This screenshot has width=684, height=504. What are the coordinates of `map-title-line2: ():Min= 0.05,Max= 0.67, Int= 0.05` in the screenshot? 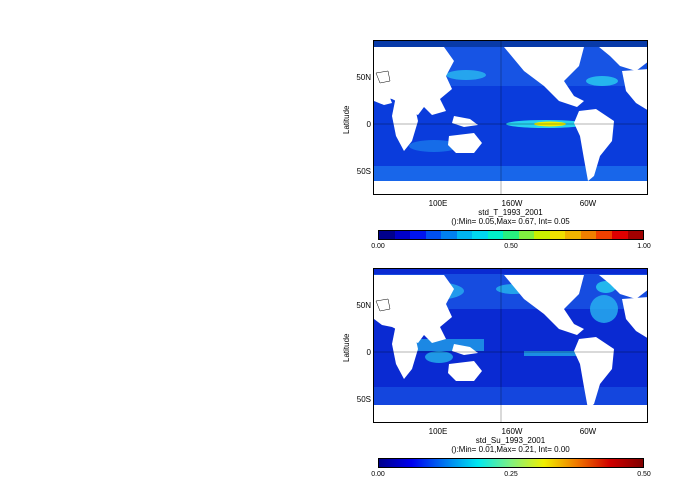 It's located at (510, 221).